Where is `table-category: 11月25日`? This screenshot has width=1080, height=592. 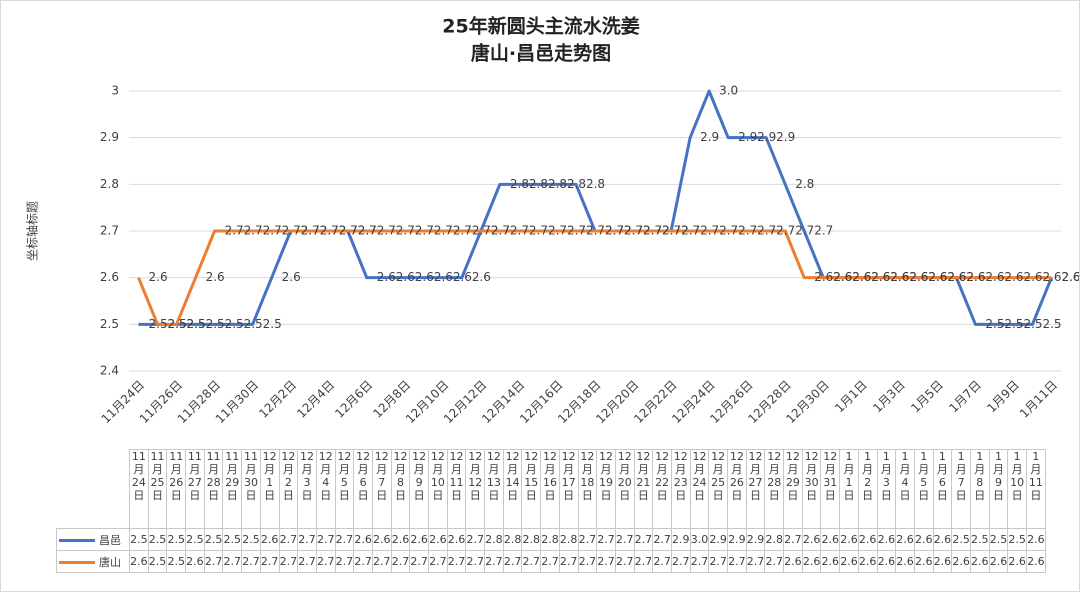
table-category: 11月25日 is located at coordinates (157, 489).